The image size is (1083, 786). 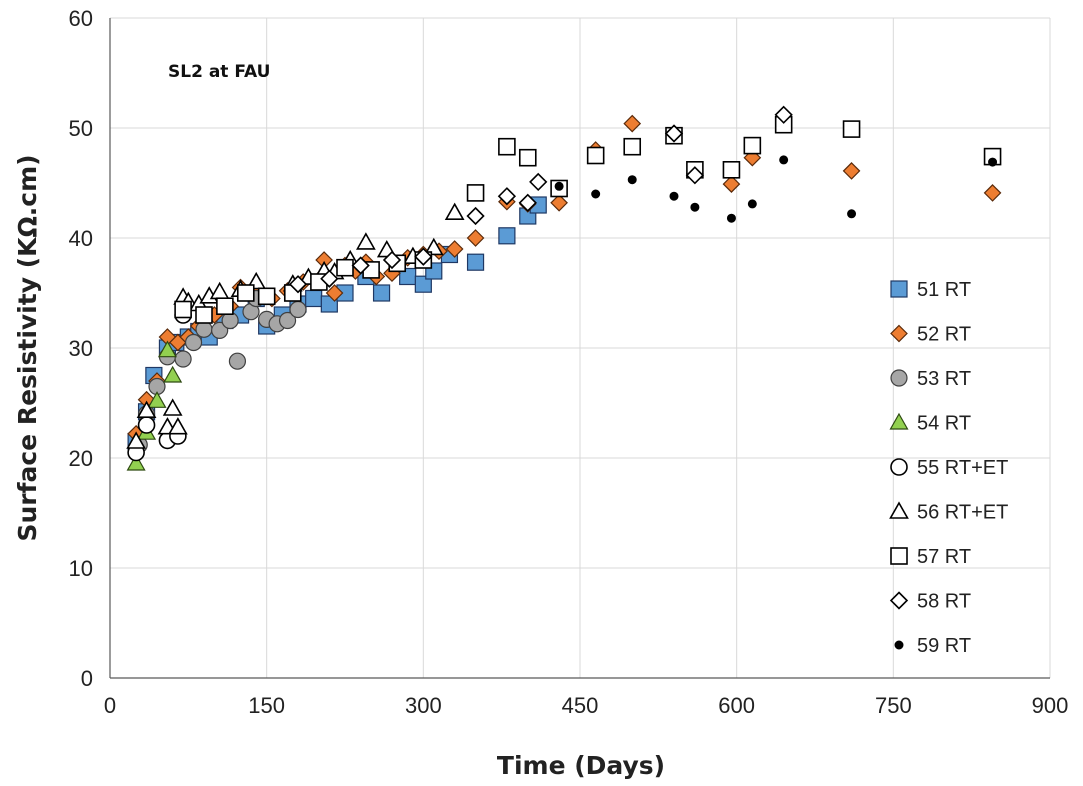 What do you see at coordinates (944, 424) in the screenshot?
I see `legend-label: 54 RT` at bounding box center [944, 424].